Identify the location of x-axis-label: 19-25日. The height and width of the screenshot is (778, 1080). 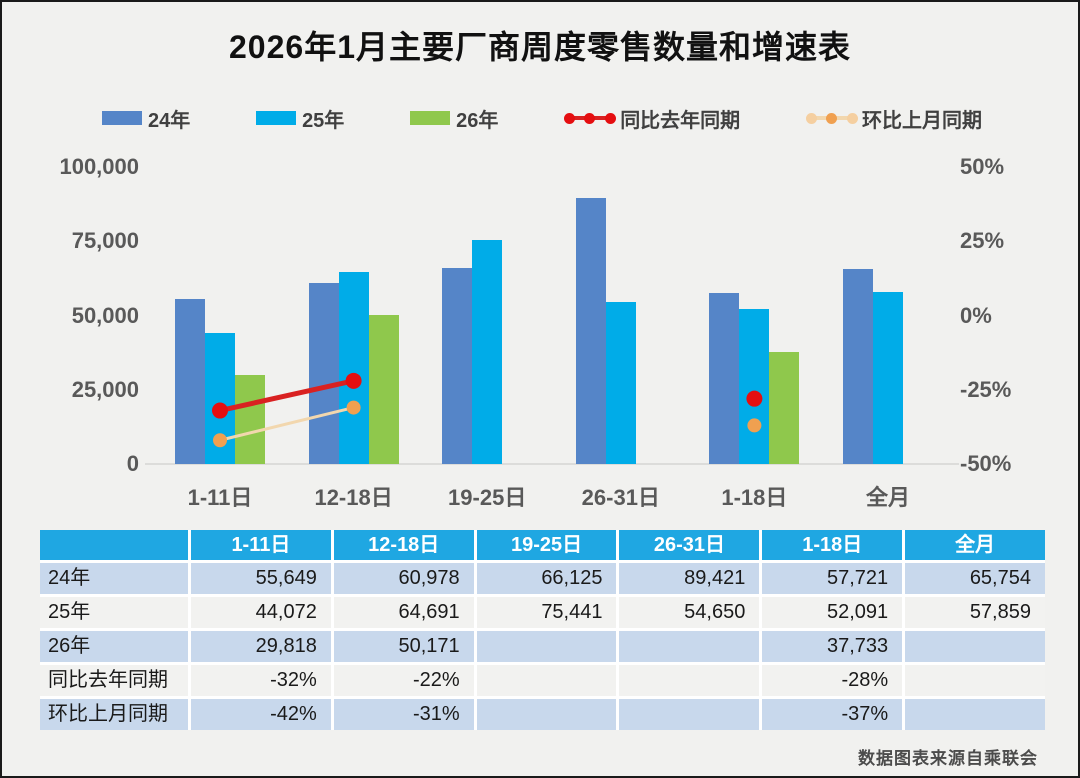
(487, 497).